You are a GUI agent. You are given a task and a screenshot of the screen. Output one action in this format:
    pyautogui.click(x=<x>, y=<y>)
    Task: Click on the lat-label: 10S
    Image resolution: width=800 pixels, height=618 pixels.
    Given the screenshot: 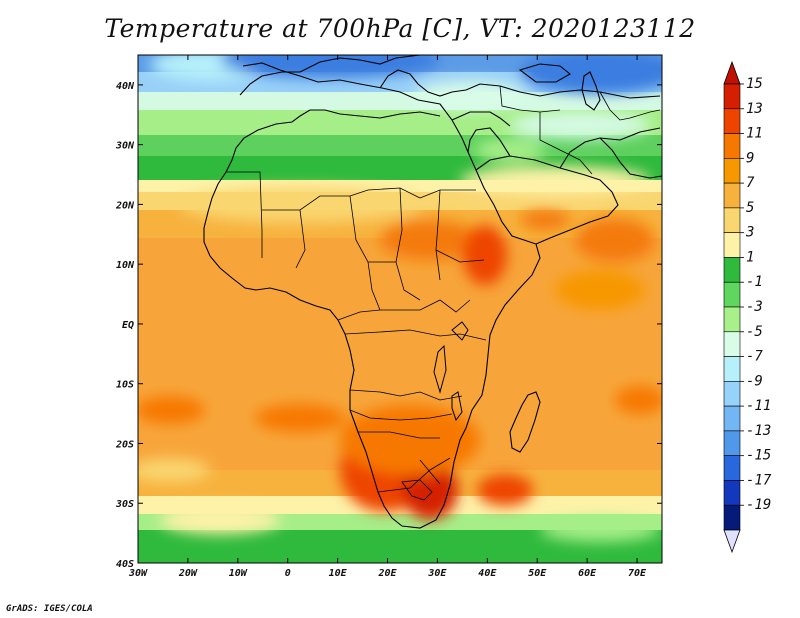 What is the action you would take?
    pyautogui.click(x=125, y=385)
    